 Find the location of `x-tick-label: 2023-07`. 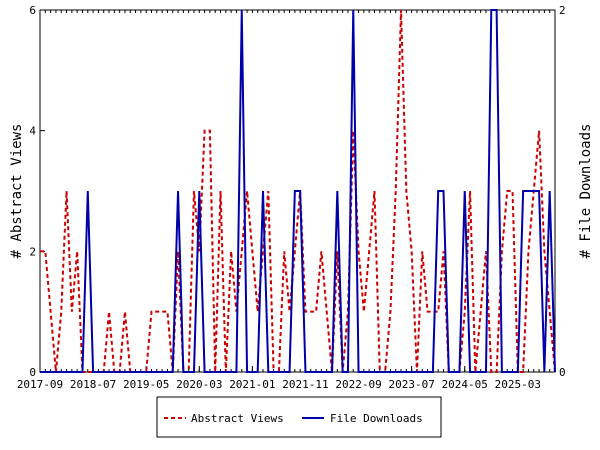

x-tick-label: 2023-07 is located at coordinates (411, 384).